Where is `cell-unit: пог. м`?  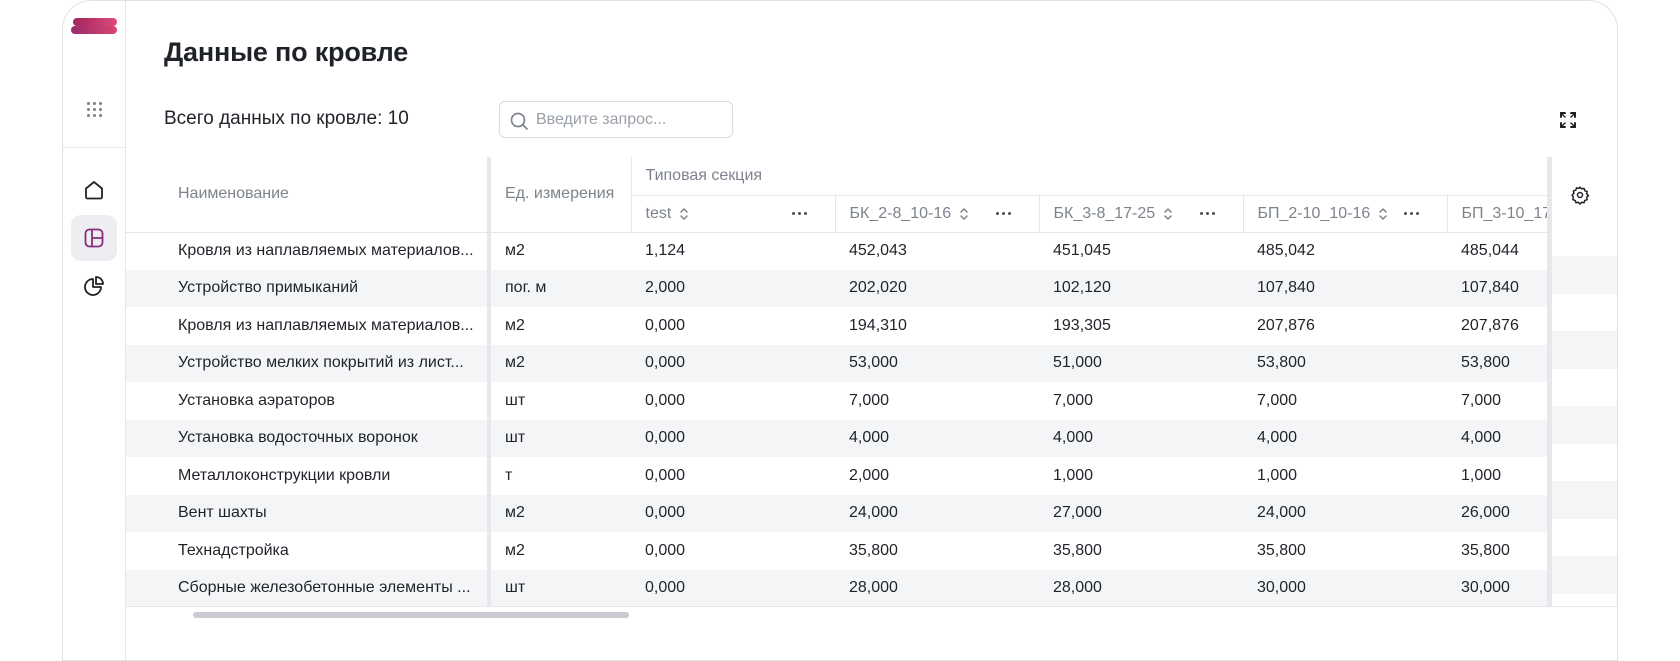 cell-unit: пог. м is located at coordinates (561, 288).